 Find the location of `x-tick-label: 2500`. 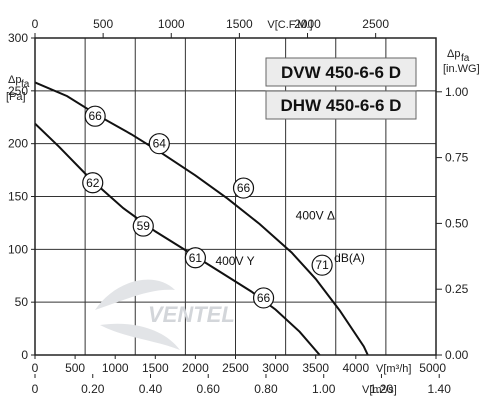

x-tick-label: 2500 is located at coordinates (235, 368).